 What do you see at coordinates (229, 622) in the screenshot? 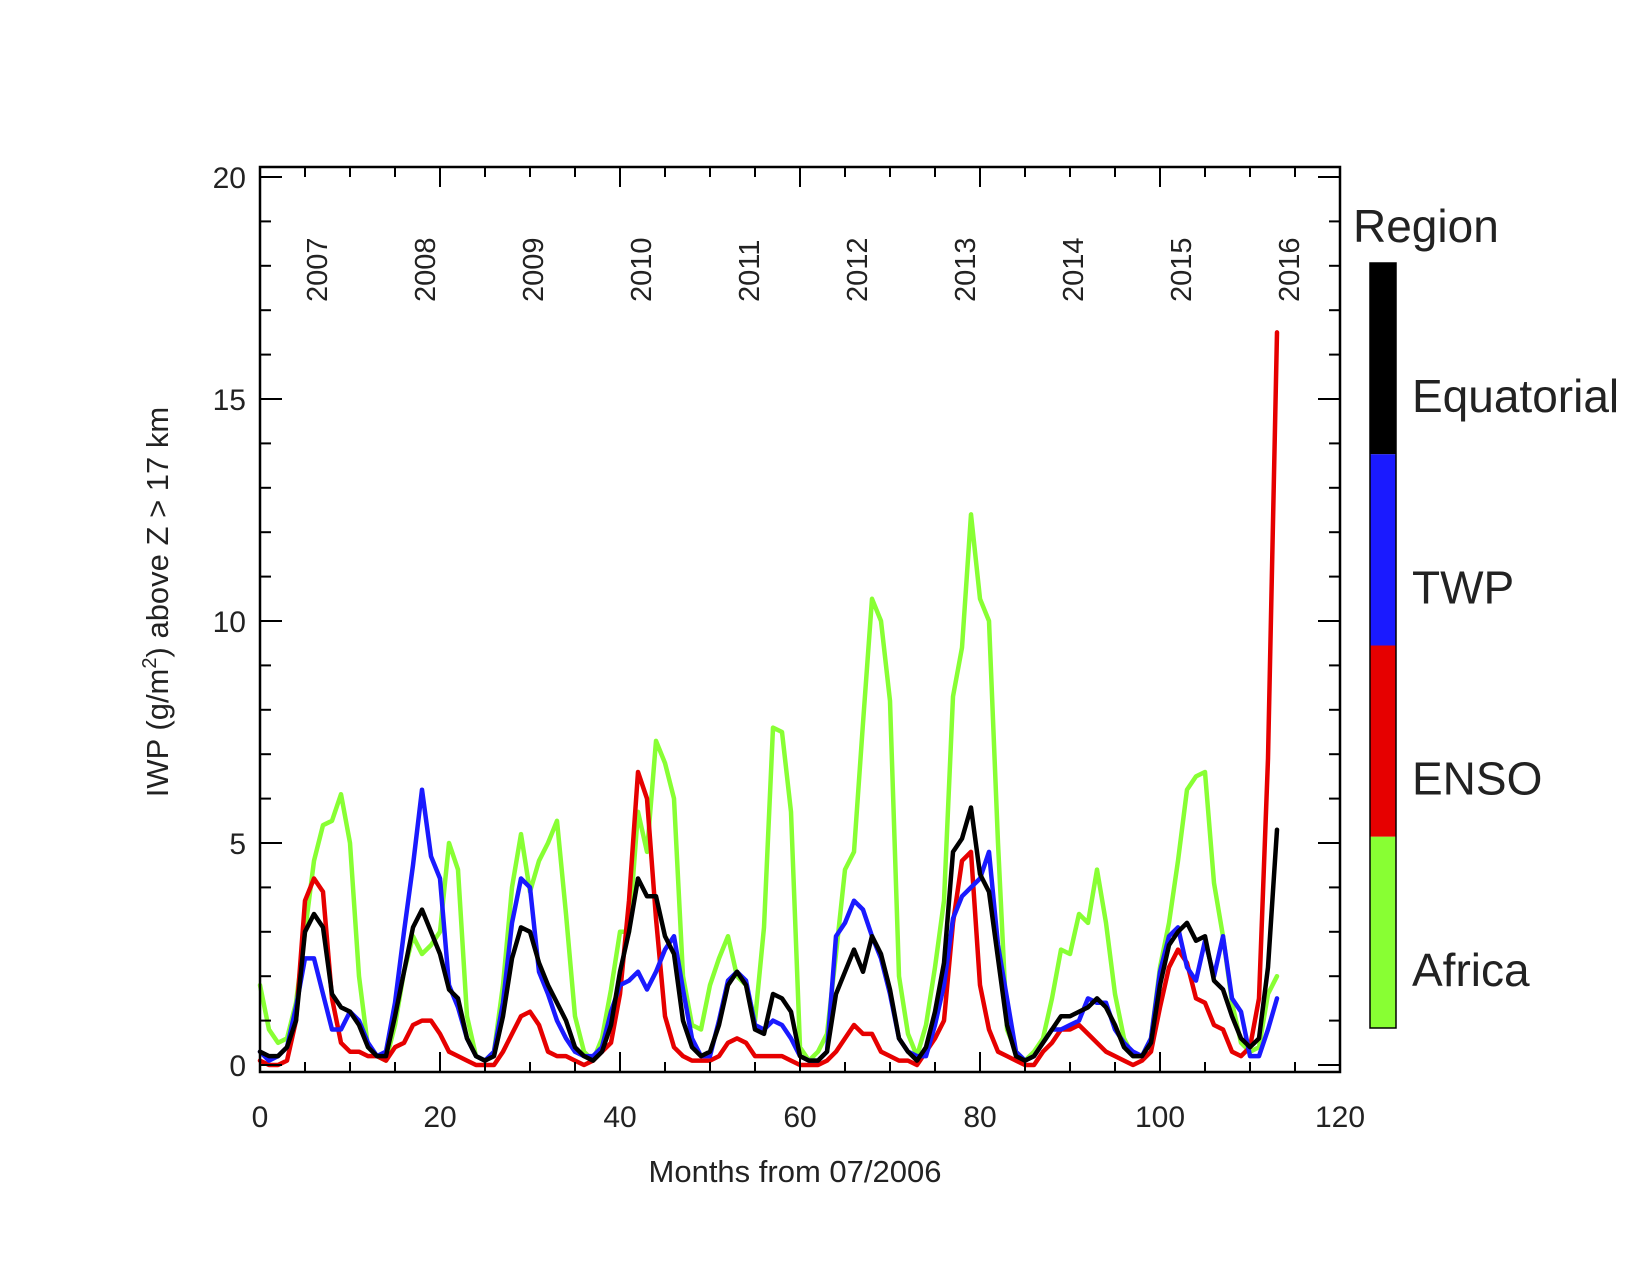
I see `y-tick-label: 10` at bounding box center [229, 622].